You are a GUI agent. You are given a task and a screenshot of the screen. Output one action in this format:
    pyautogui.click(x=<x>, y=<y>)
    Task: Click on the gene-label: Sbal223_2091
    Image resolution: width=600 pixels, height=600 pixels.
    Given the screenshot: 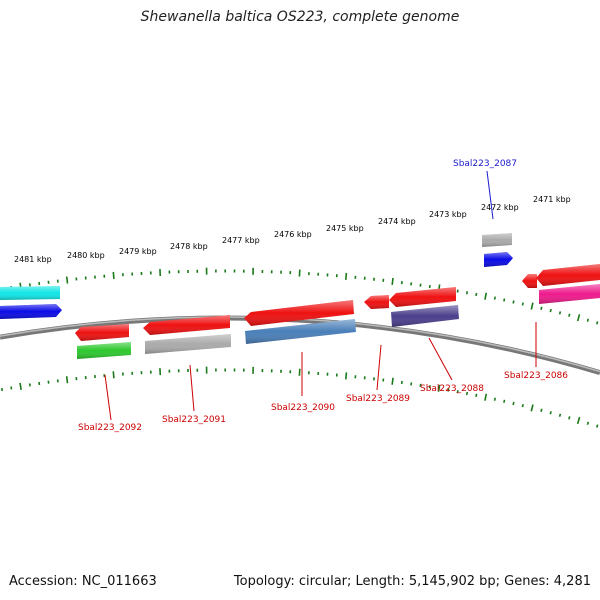 What is the action you would take?
    pyautogui.click(x=194, y=420)
    